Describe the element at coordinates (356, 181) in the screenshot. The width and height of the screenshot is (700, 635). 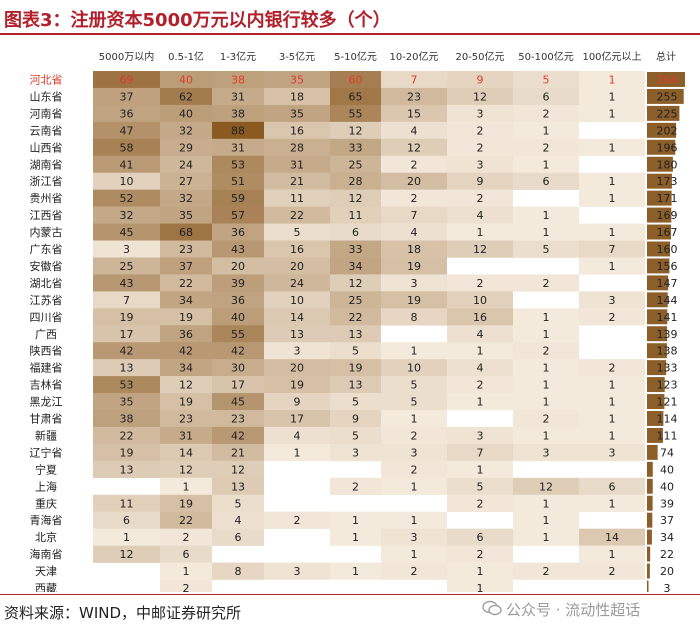
I see `cell-label: 28` at that location.